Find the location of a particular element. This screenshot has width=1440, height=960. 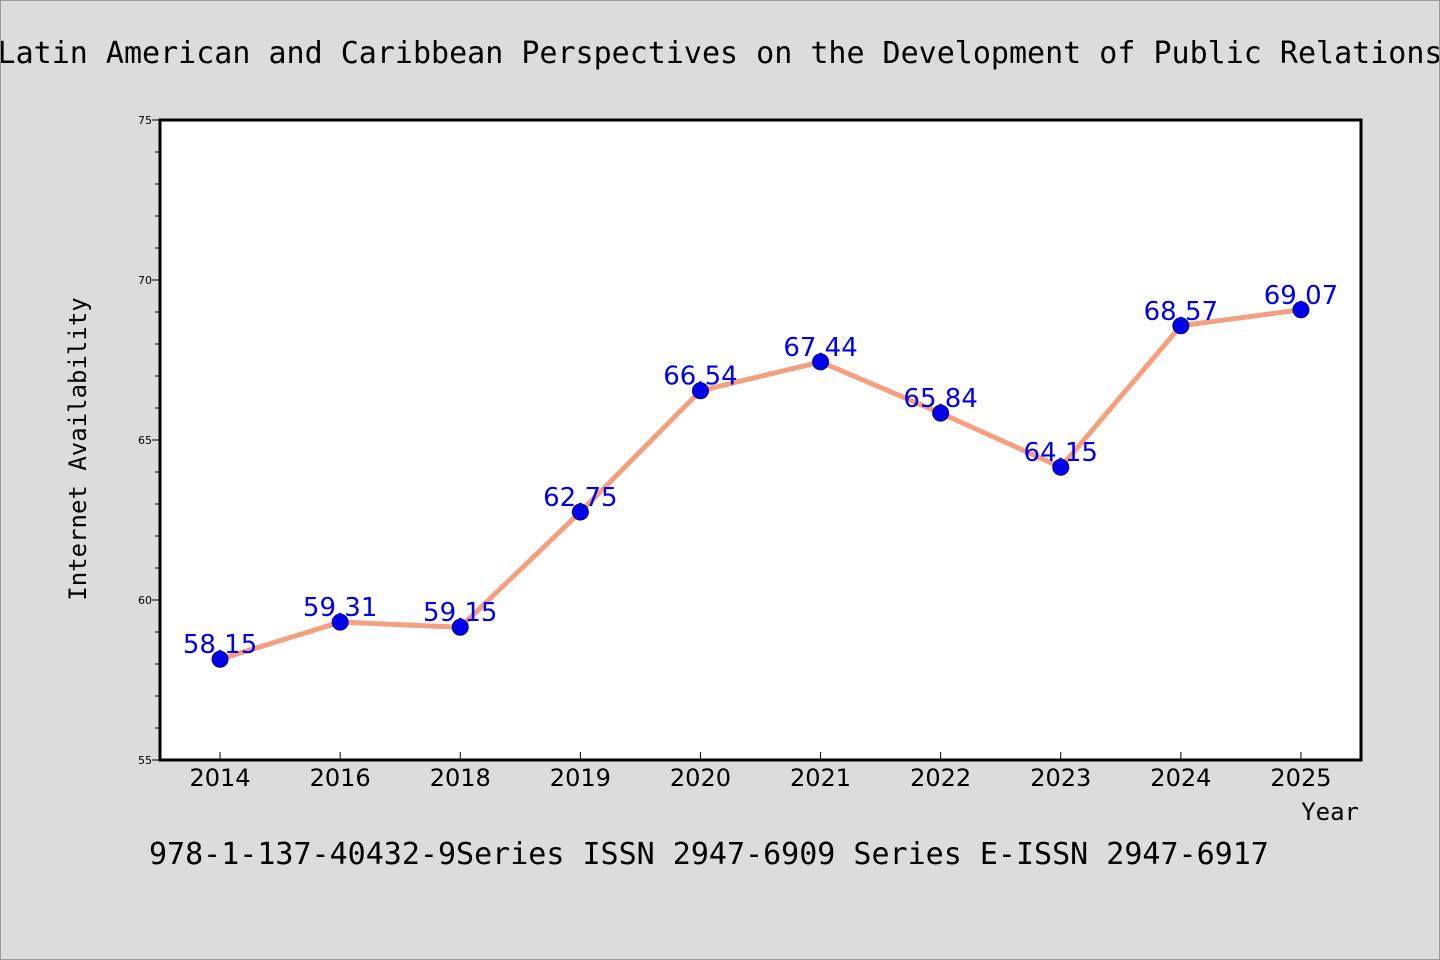

data-label: 59.15 is located at coordinates (460, 613).